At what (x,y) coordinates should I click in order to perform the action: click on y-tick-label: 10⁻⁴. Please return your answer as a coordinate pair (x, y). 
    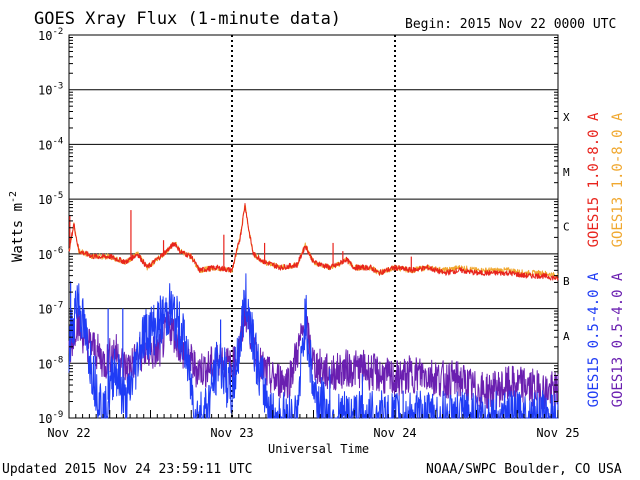
    Looking at the image, I should click on (50, 144).